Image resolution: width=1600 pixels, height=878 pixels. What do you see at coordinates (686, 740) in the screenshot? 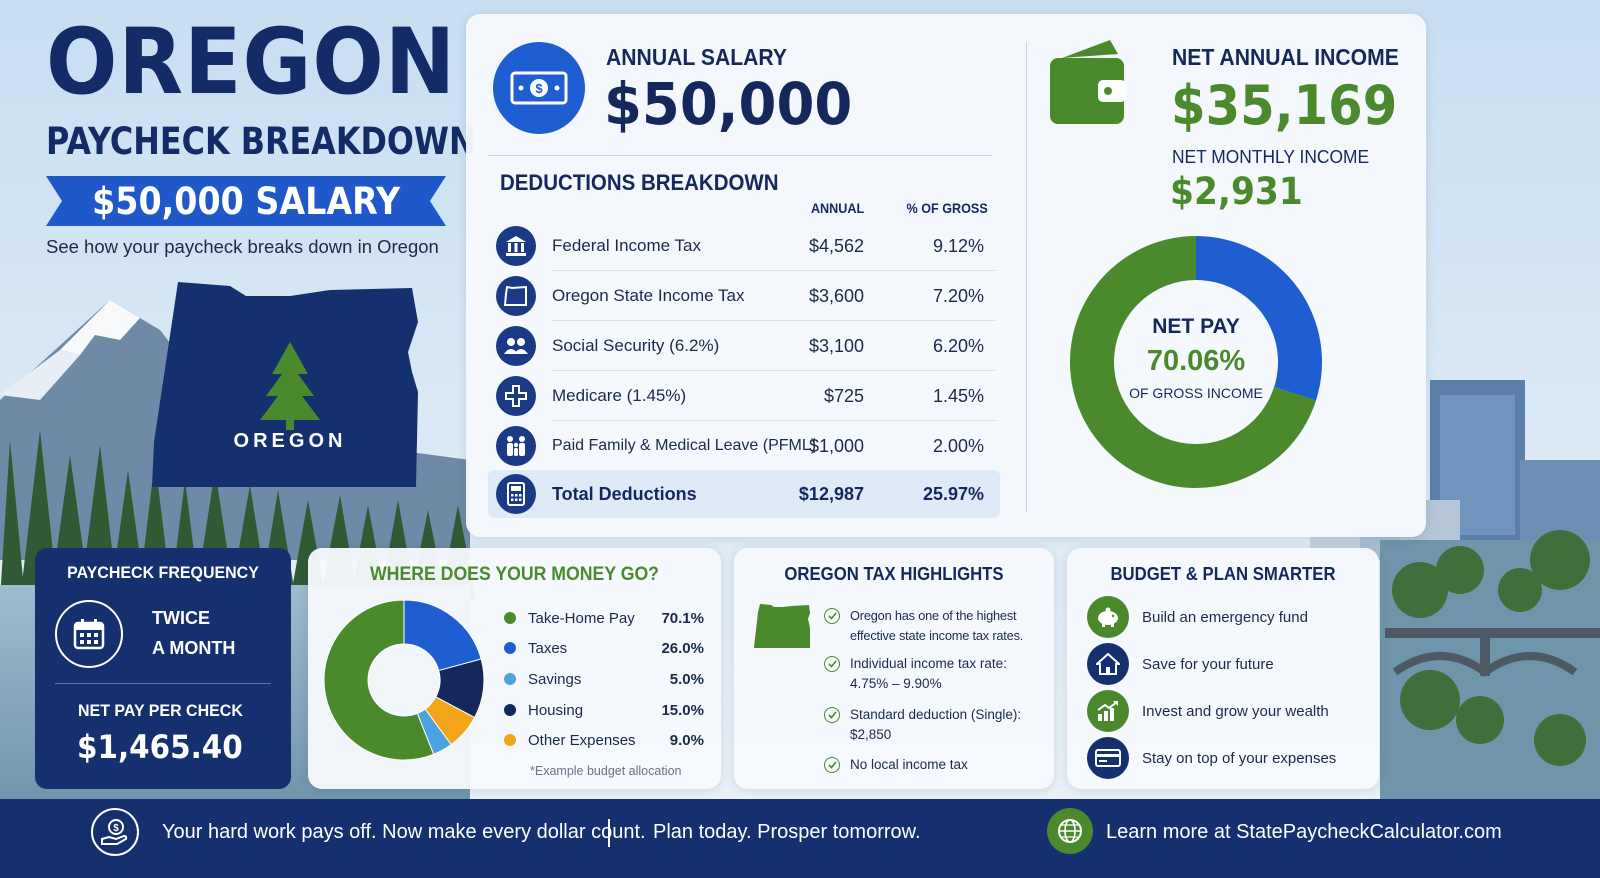
I see `legend-value: 9.0%` at bounding box center [686, 740].